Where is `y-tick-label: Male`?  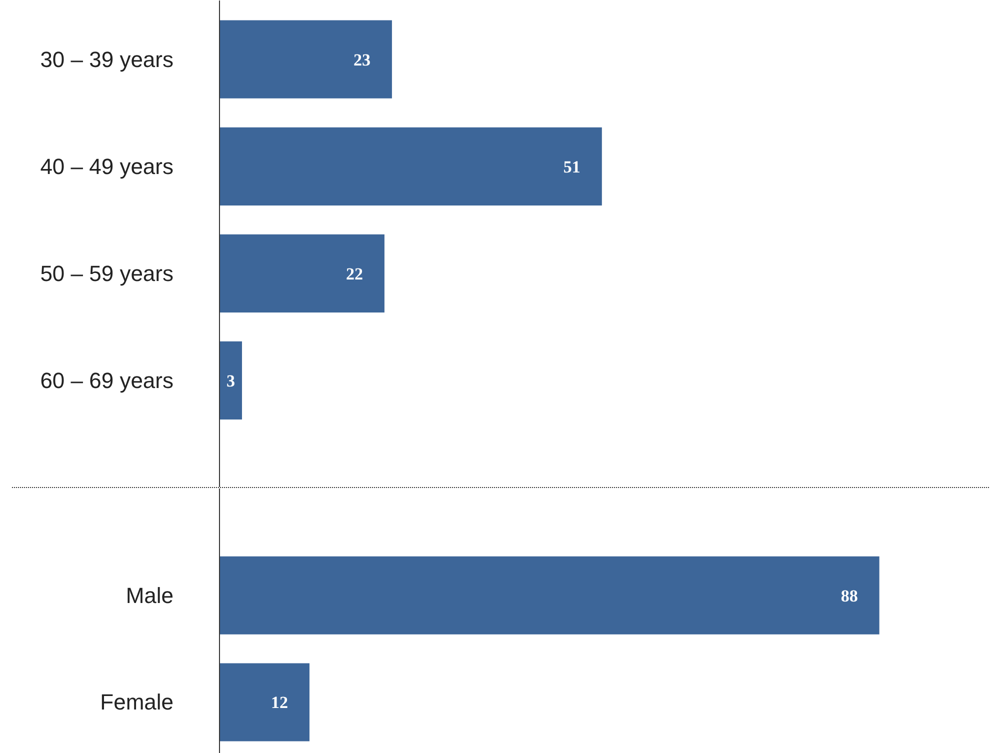 y-tick-label: Male is located at coordinates (150, 595).